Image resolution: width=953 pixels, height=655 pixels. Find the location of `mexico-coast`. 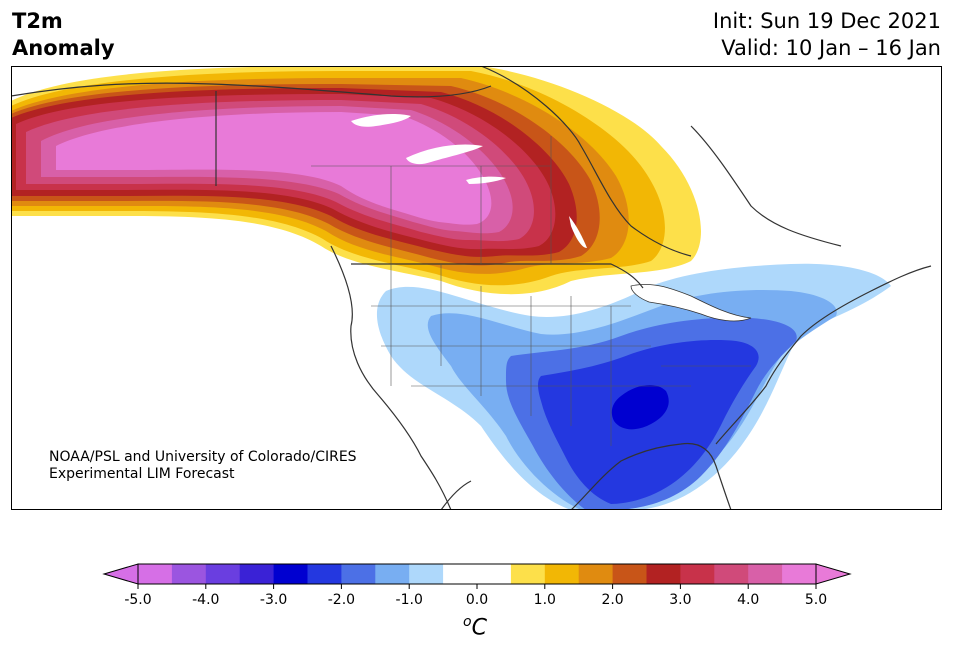

mexico-coast is located at coordinates (456, 495).